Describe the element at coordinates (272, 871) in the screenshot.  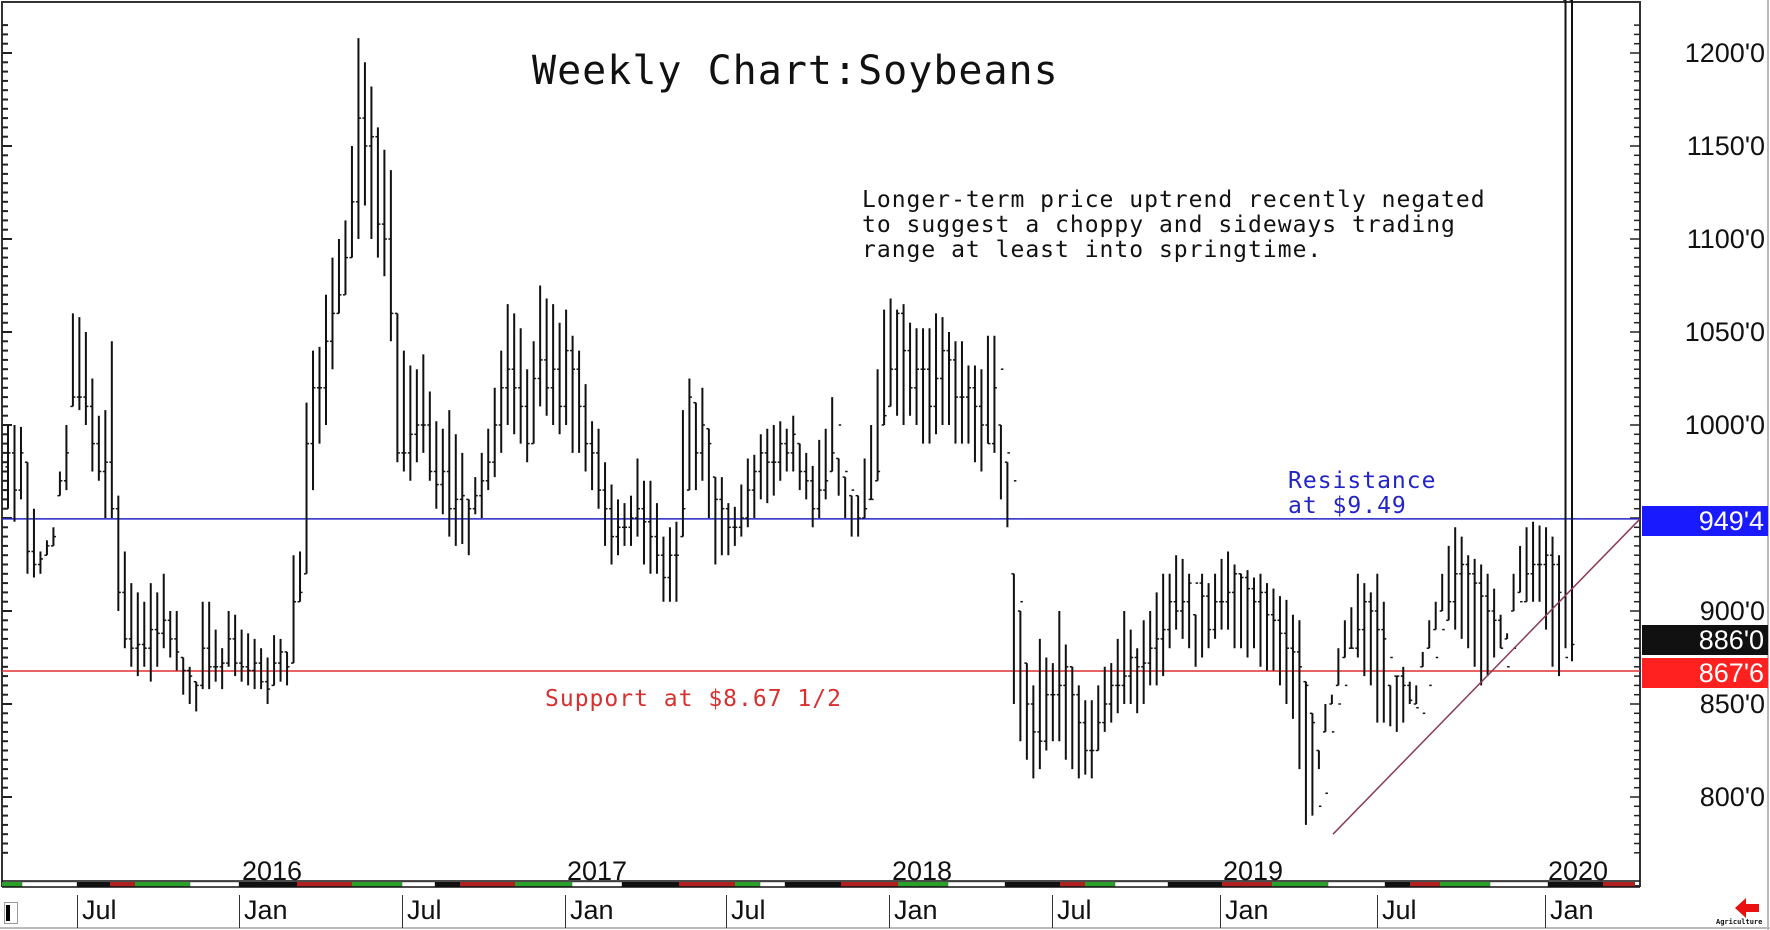
I see `year-label-2016: 2016` at that location.